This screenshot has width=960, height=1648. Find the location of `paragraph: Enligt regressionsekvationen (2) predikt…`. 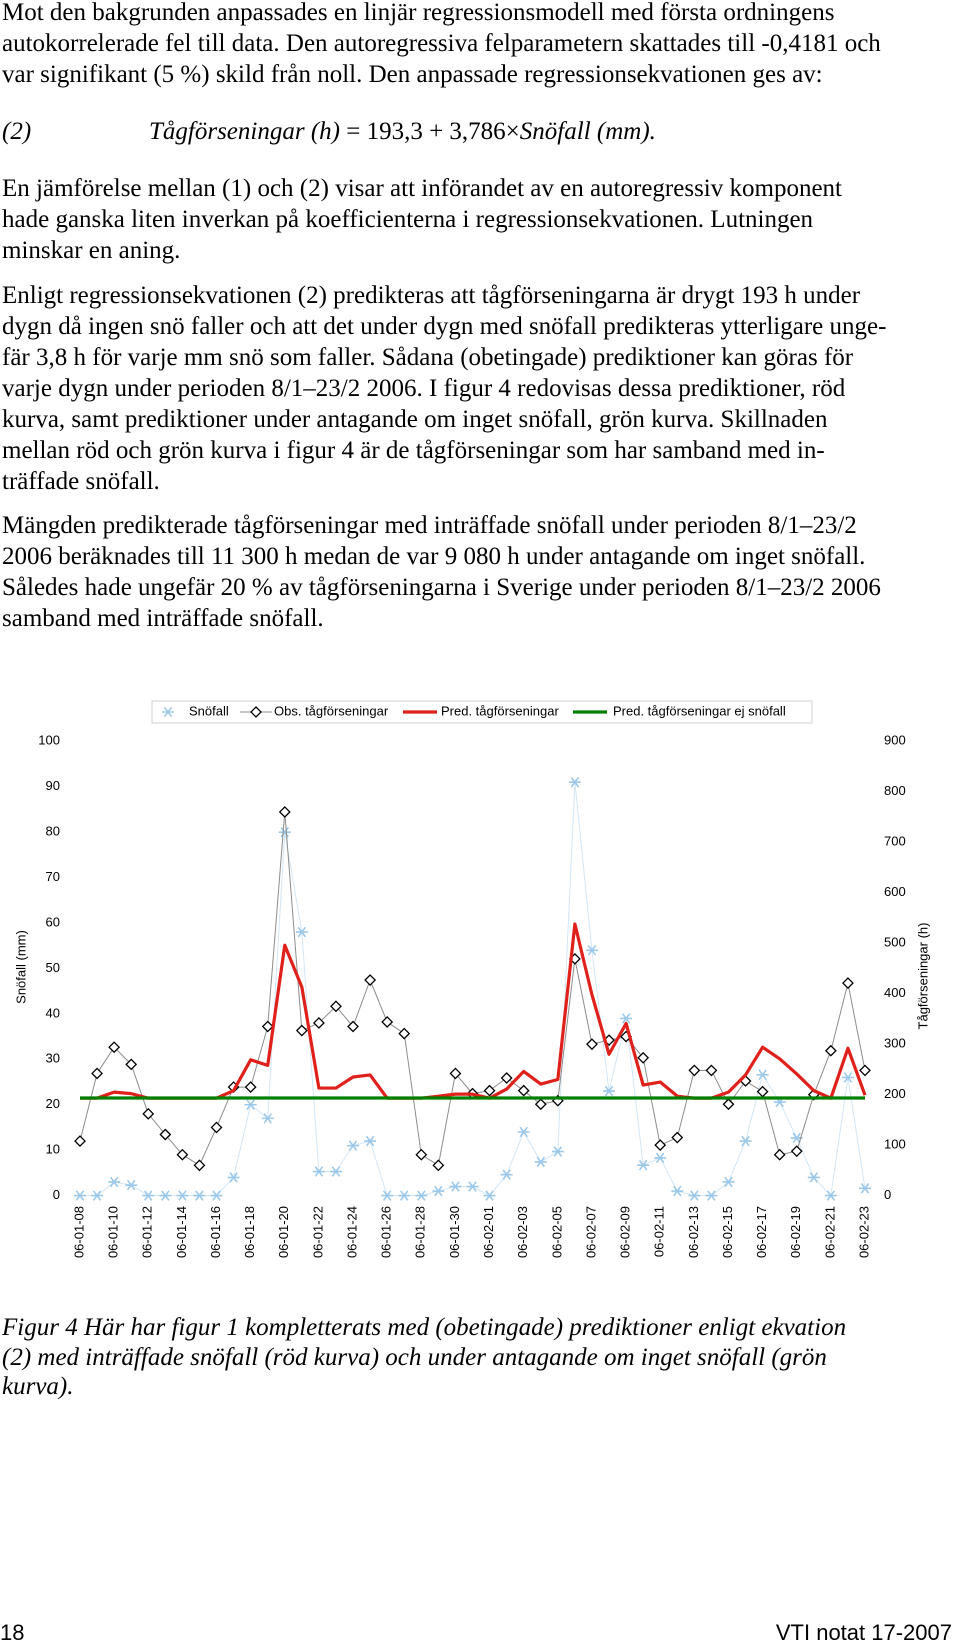

paragraph: Enligt regressionsekvationen (2) predikt… is located at coordinates (444, 388).